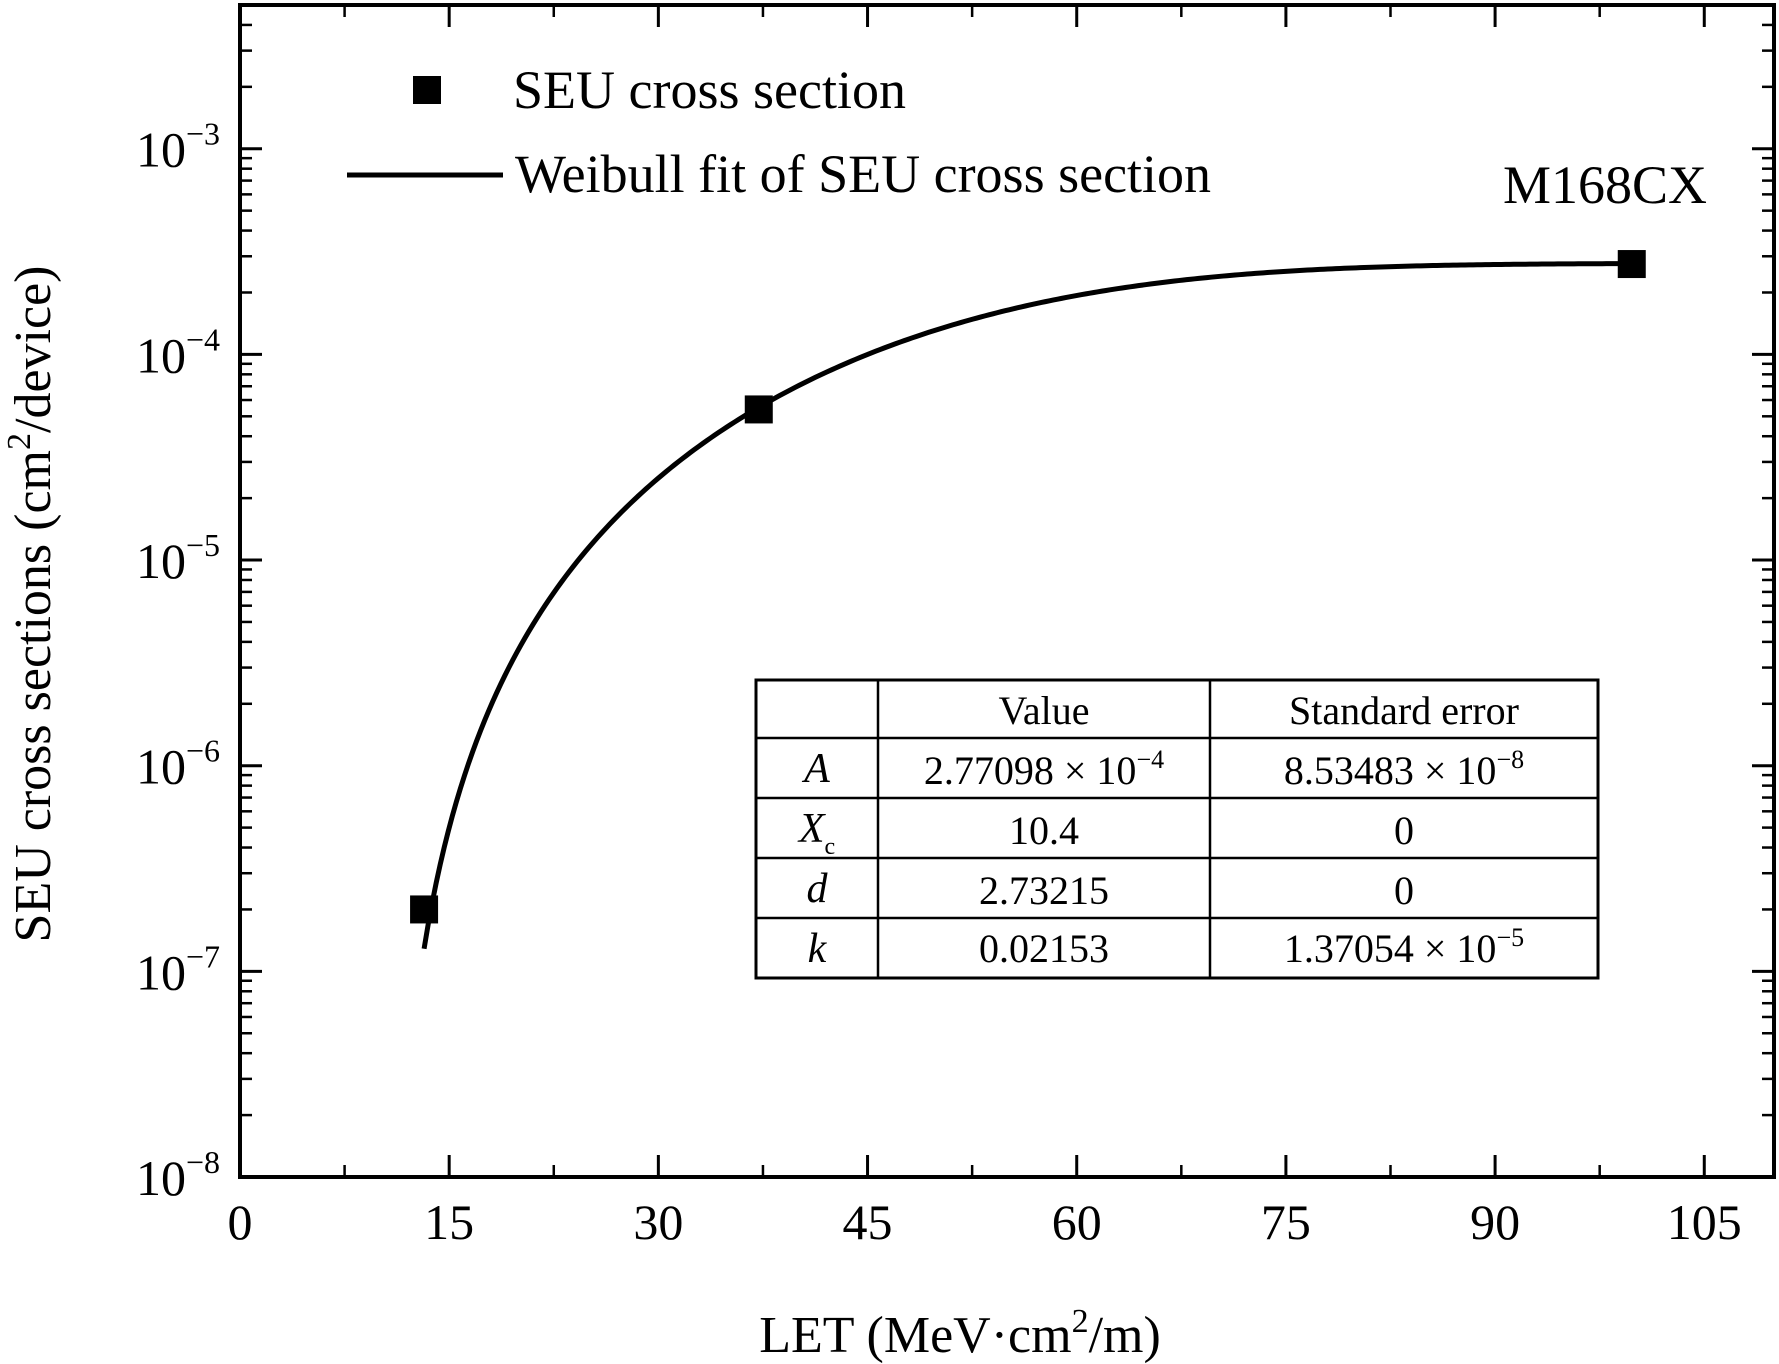 This screenshot has width=1779, height=1364. Describe the element at coordinates (1404, 710) in the screenshot. I see `table-header-error: Standard error` at that location.